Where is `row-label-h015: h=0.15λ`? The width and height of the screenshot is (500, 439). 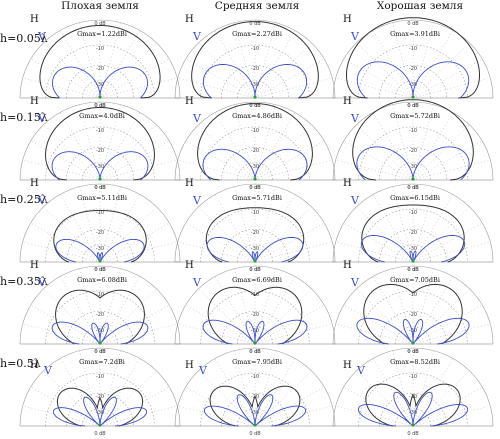 row-label-h015: h=0.15λ is located at coordinates (24, 117).